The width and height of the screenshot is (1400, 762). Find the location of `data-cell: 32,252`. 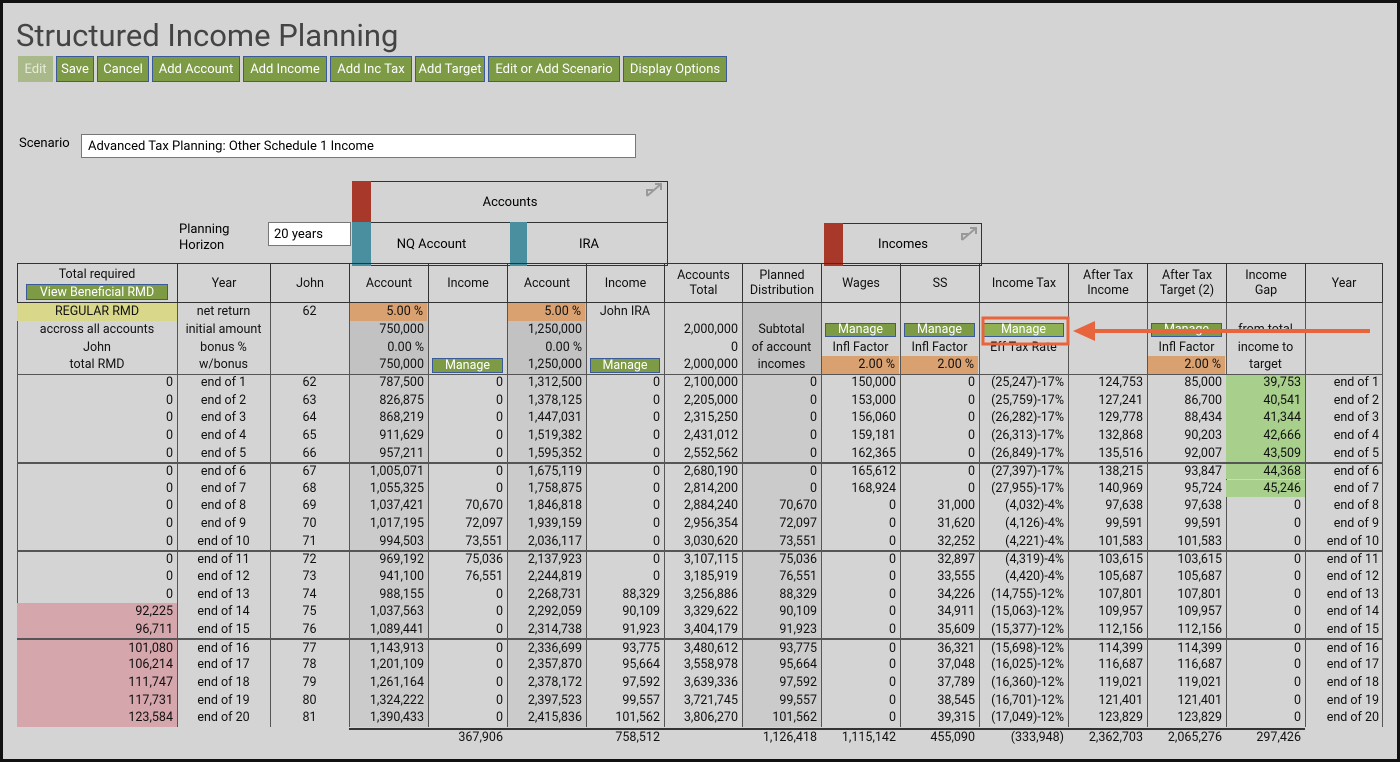

data-cell: 32,252 is located at coordinates (956, 541).